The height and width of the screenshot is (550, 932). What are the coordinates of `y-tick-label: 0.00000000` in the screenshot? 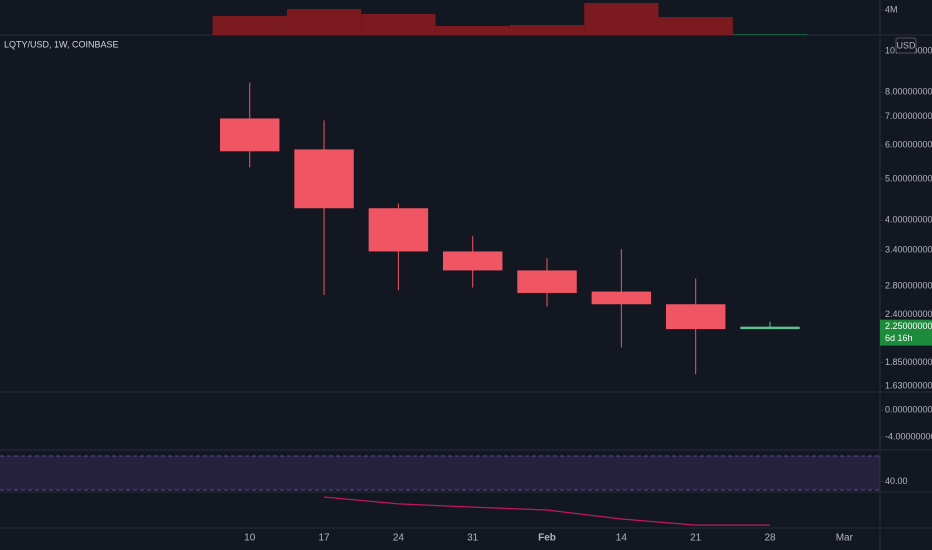 It's located at (908, 410).